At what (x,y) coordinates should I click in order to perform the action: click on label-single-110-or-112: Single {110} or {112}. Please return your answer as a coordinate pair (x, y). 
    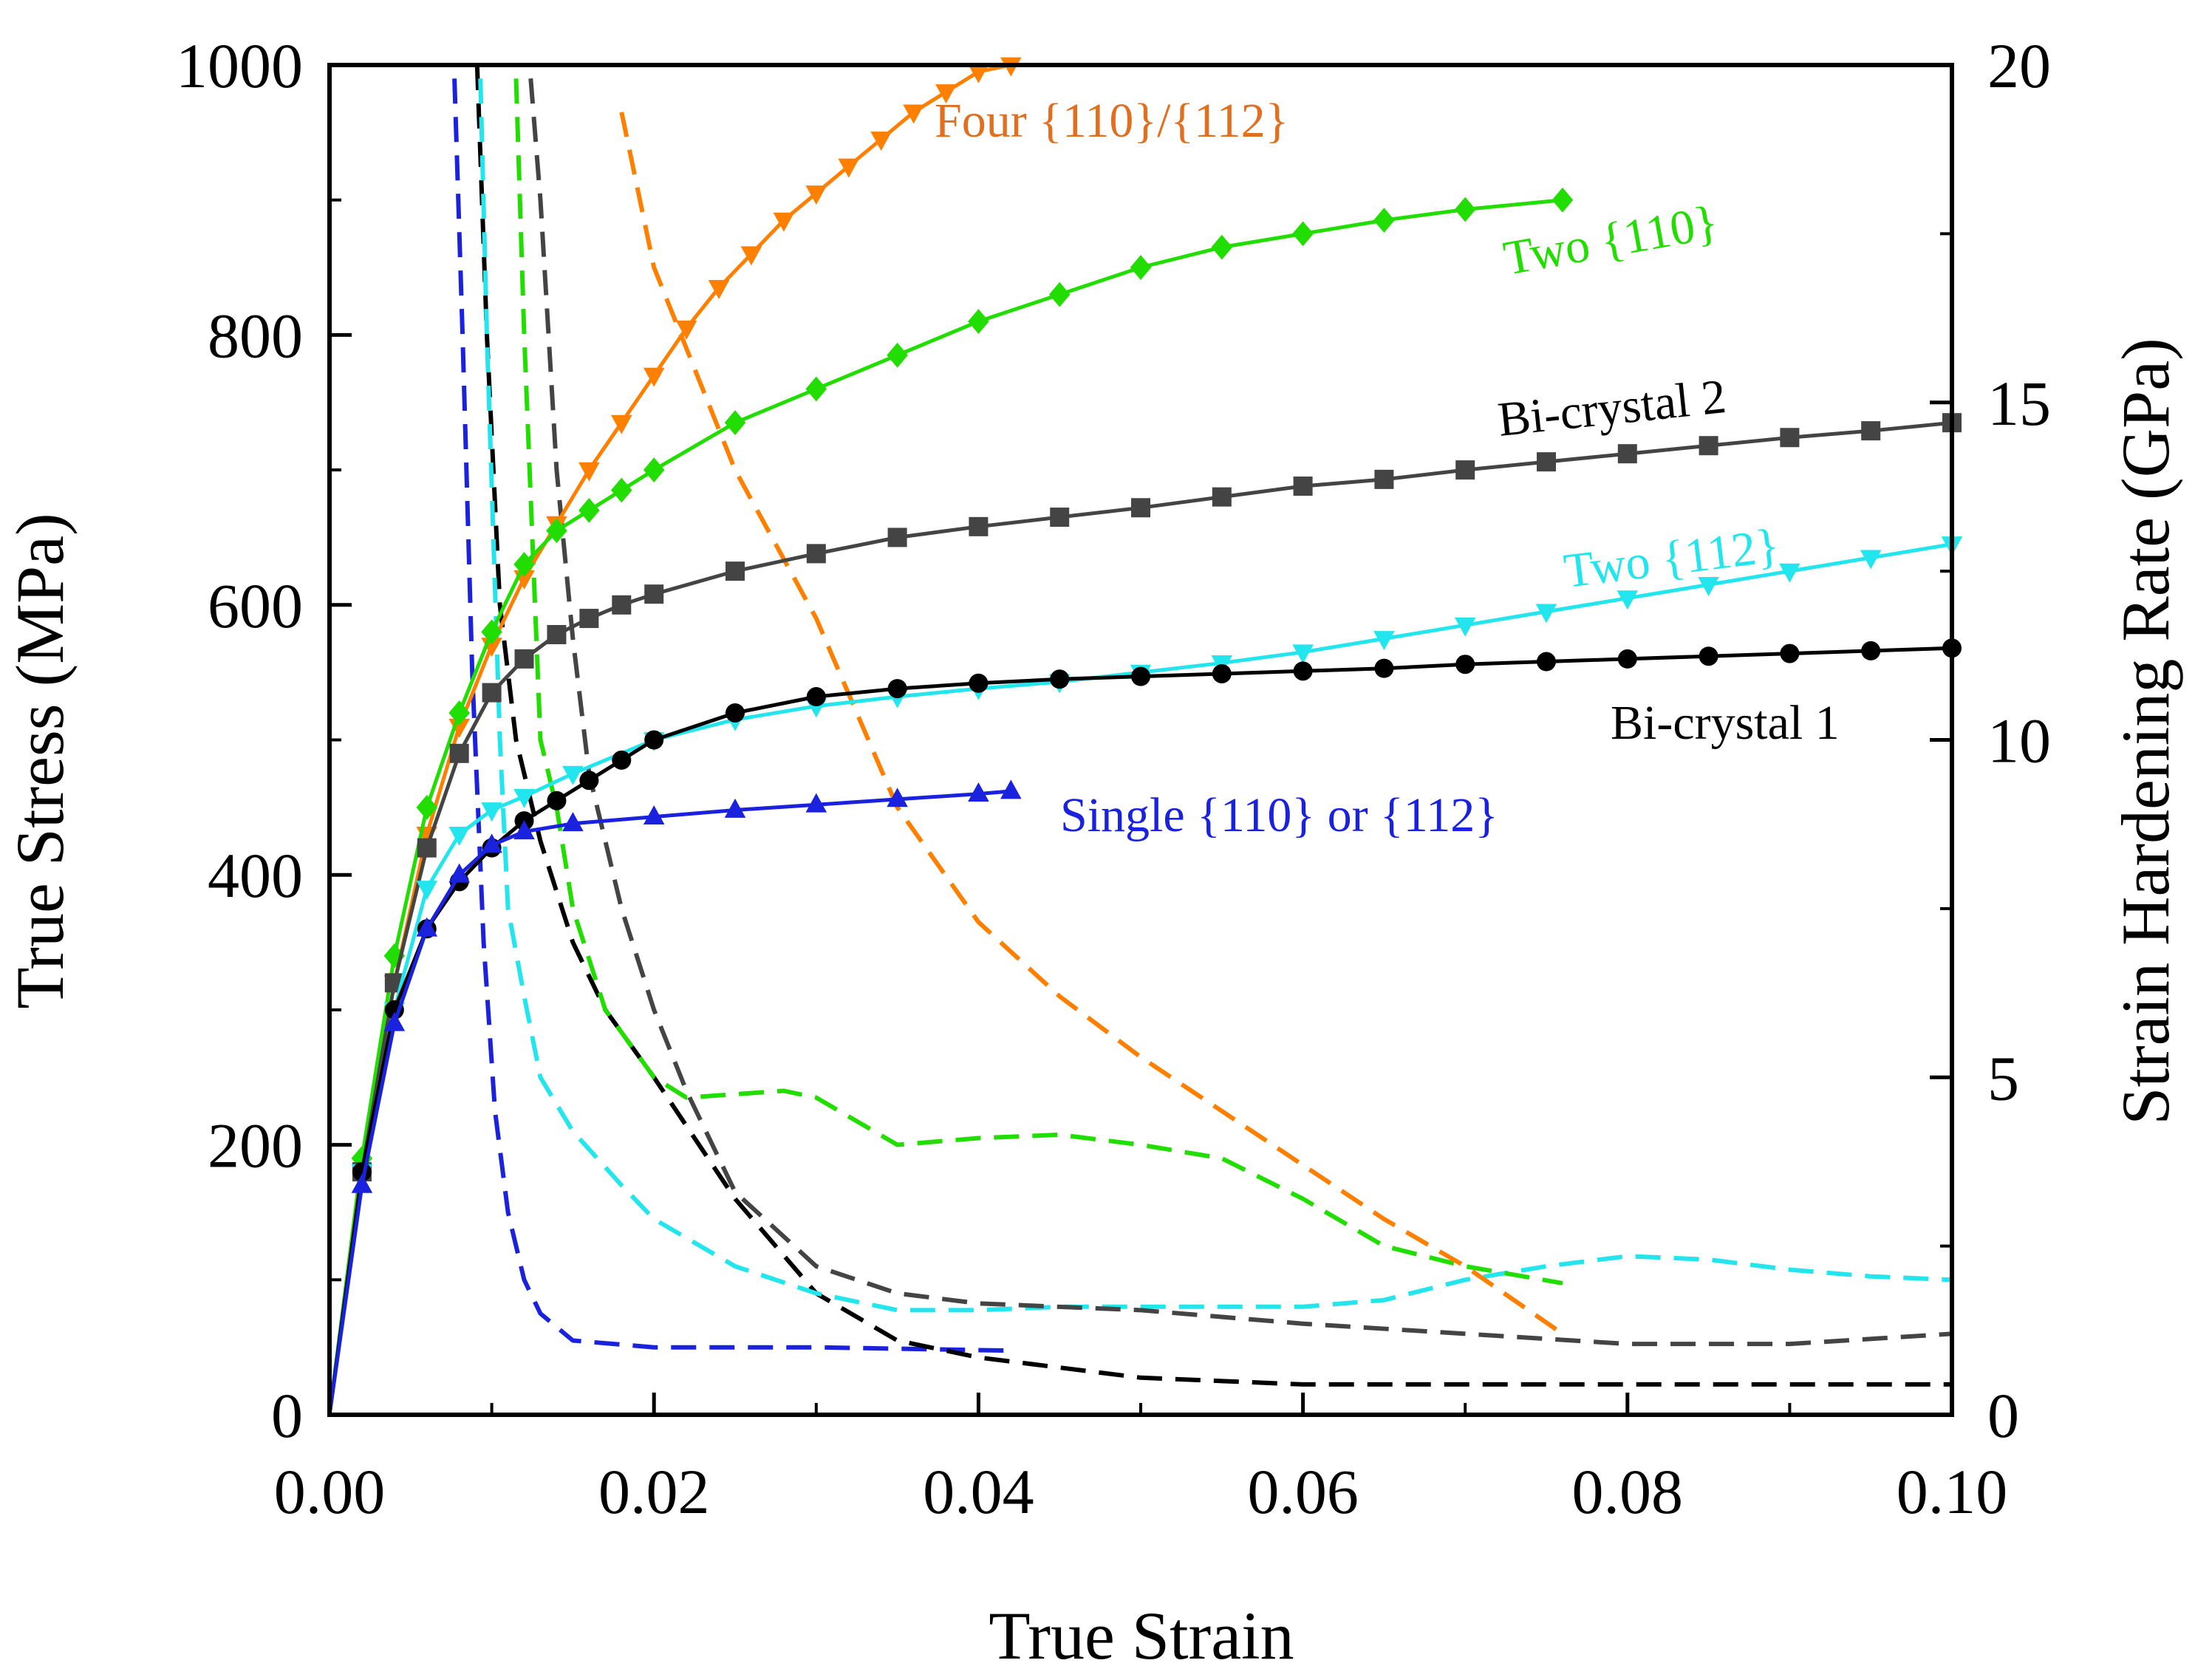
    Looking at the image, I should click on (1279, 815).